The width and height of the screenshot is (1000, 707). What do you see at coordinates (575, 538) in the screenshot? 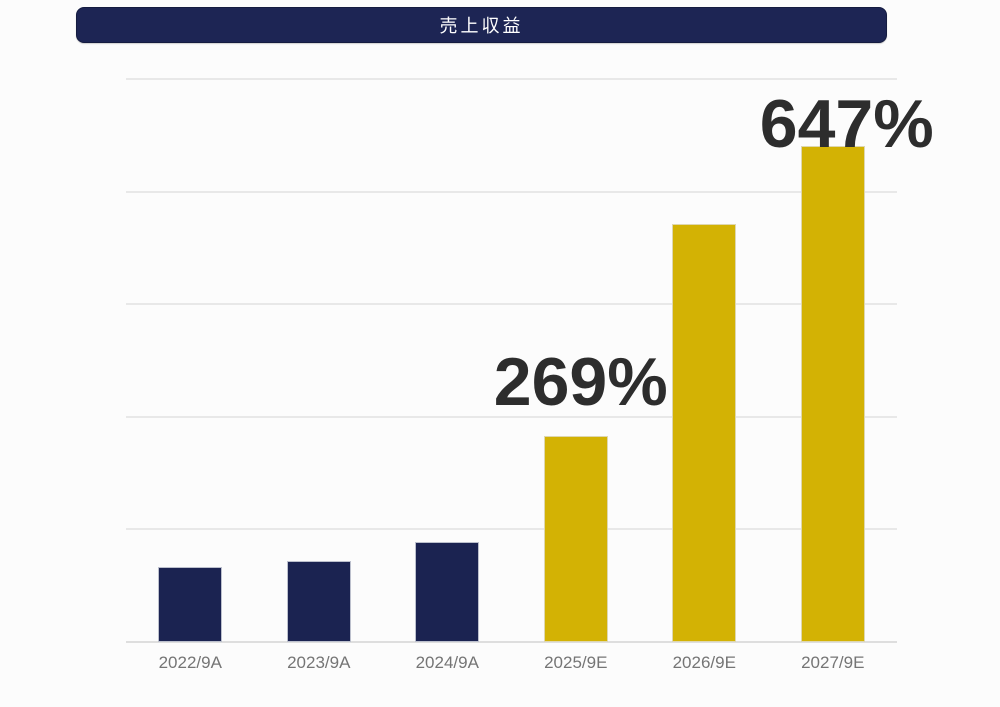
I see `bar-2025/9E` at bounding box center [575, 538].